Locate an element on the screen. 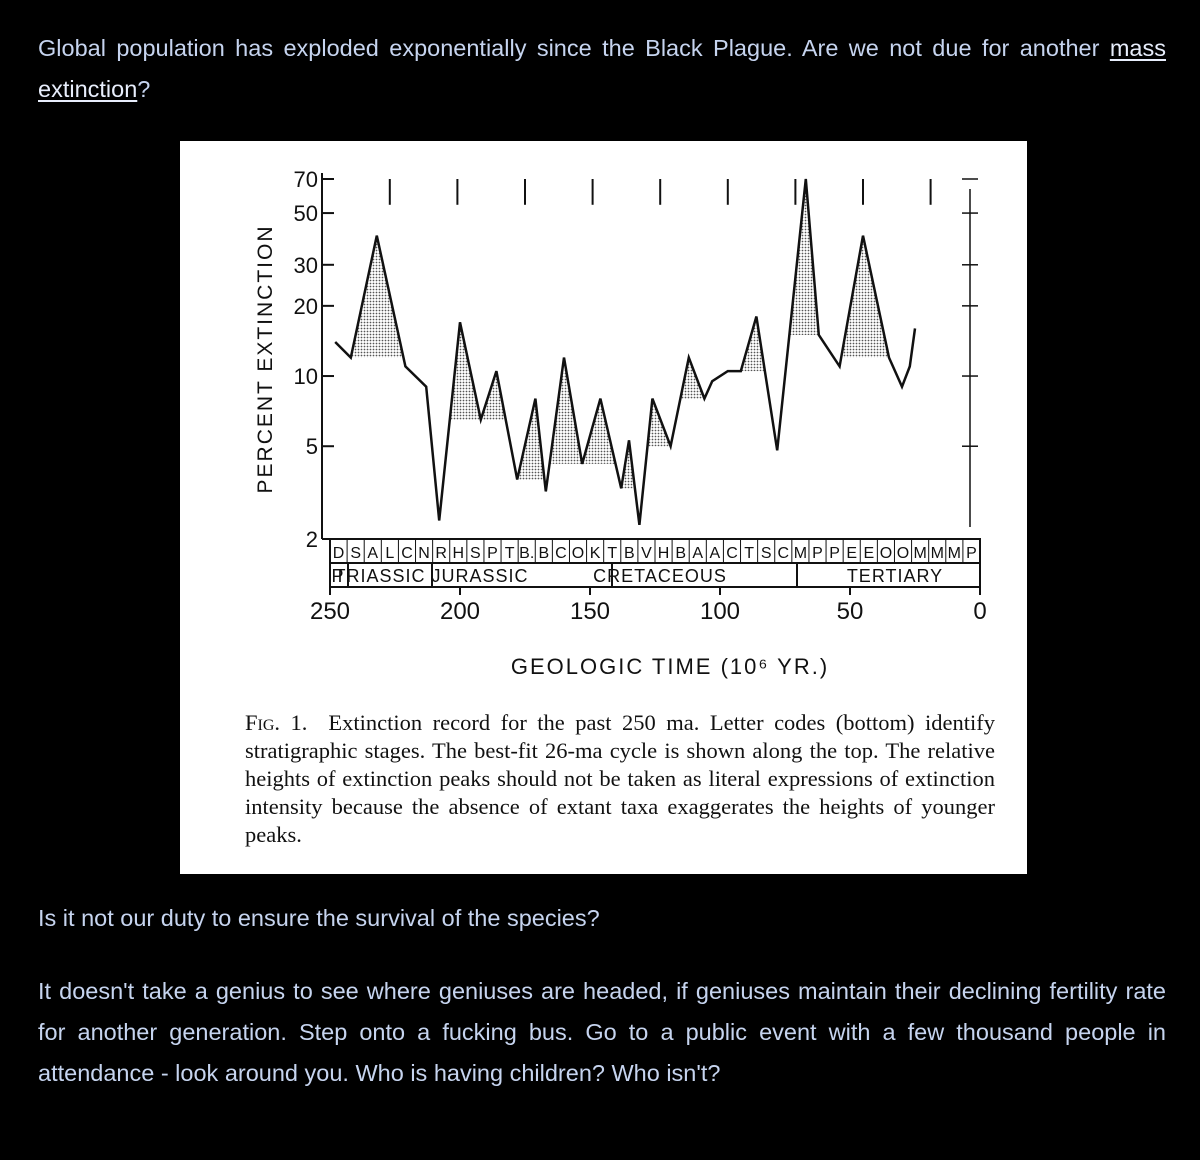 This screenshot has height=1160, width=1200. period-label: TERTIARY is located at coordinates (895, 576).